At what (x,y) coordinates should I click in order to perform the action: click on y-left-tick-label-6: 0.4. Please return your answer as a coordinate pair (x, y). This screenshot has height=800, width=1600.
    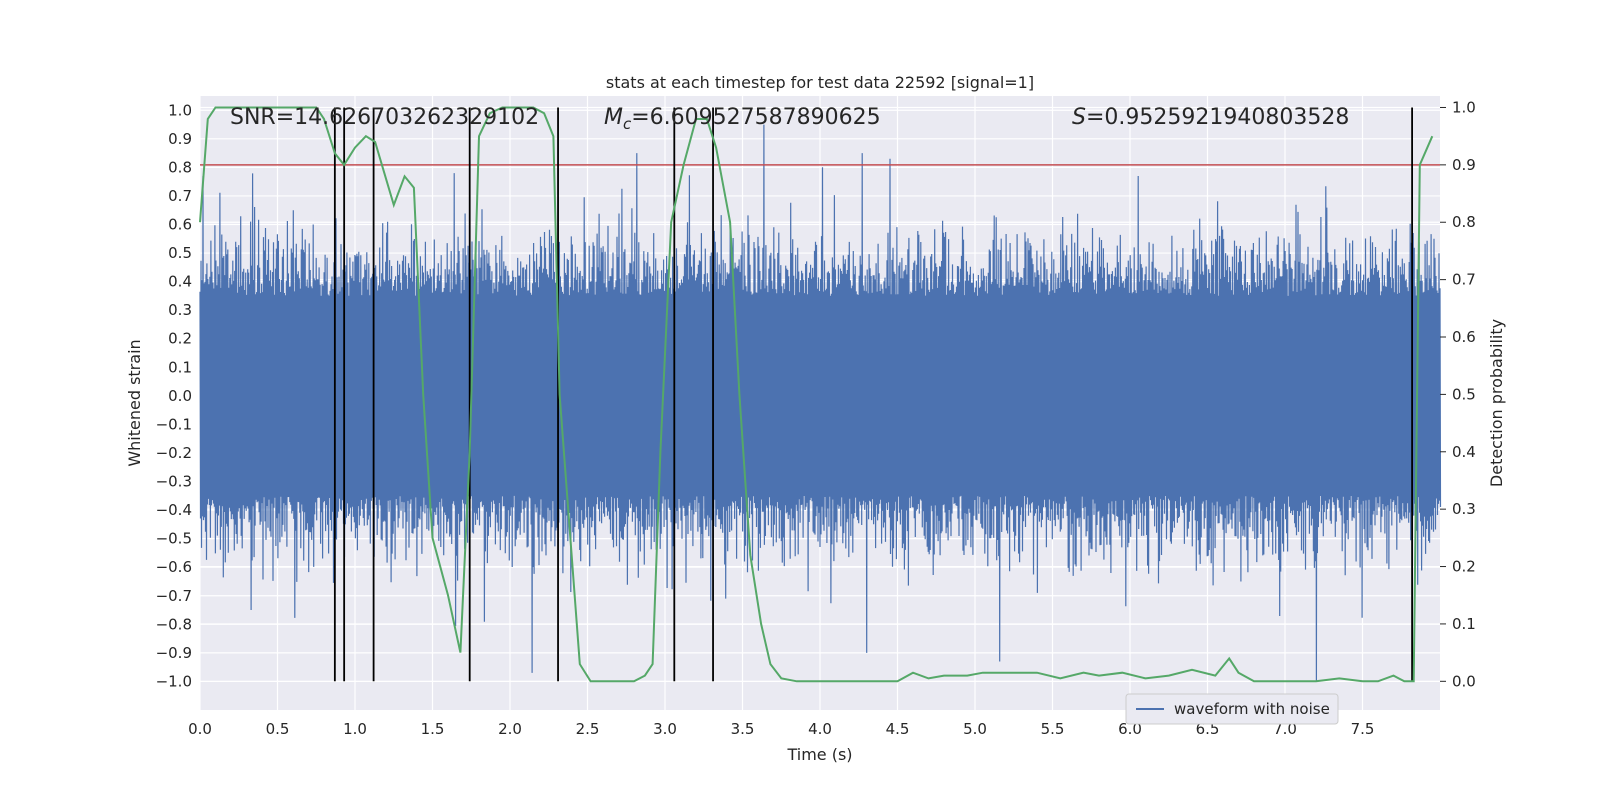
    Looking at the image, I should click on (180, 282).